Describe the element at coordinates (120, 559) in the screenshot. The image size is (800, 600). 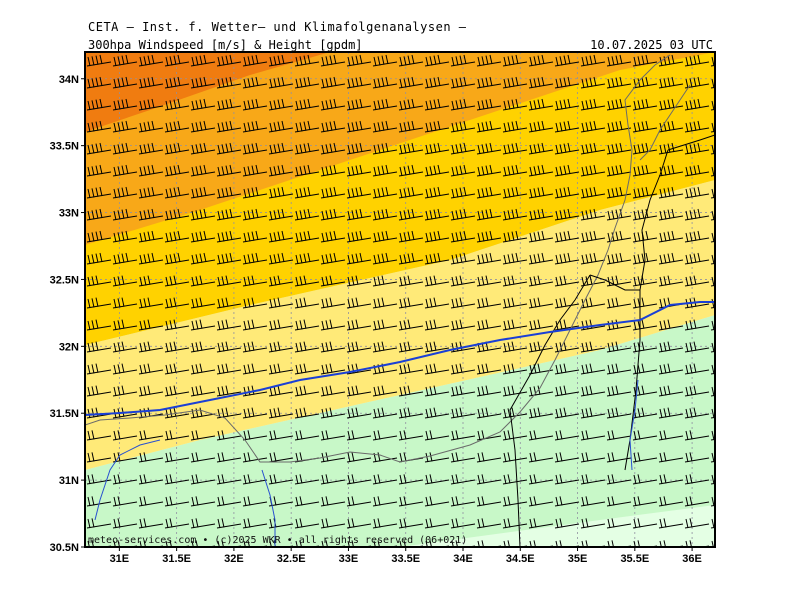
I see `lon-label: 31E` at that location.